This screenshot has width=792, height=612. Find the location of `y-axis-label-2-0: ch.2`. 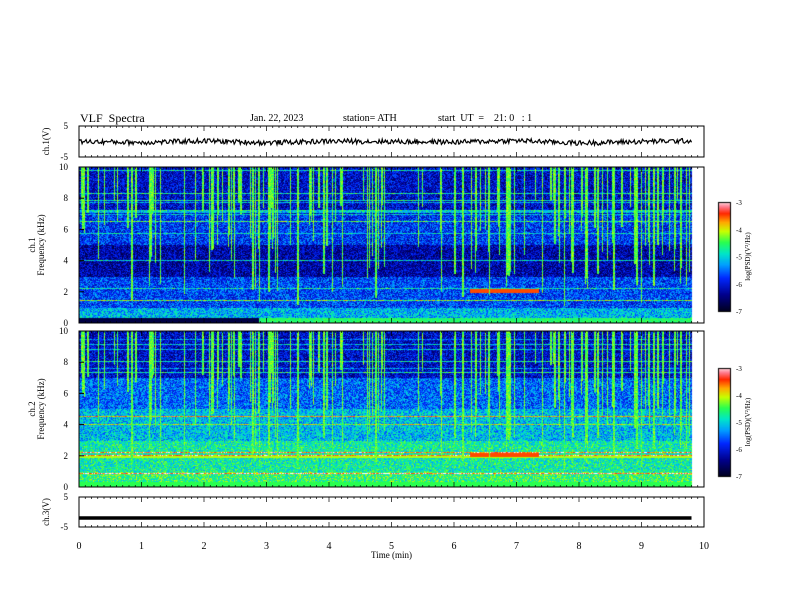

y-axis-label-2-0: ch.2 is located at coordinates (32, 408).